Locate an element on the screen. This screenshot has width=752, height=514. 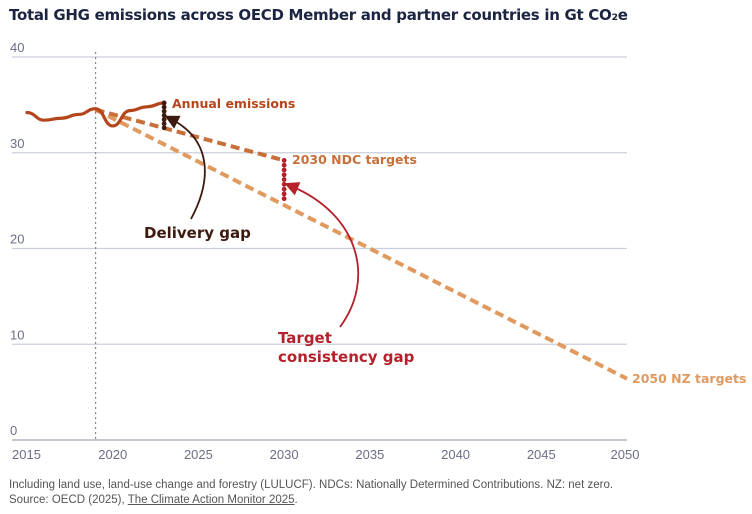
target-consistency-gap-arrow is located at coordinates (322, 255).